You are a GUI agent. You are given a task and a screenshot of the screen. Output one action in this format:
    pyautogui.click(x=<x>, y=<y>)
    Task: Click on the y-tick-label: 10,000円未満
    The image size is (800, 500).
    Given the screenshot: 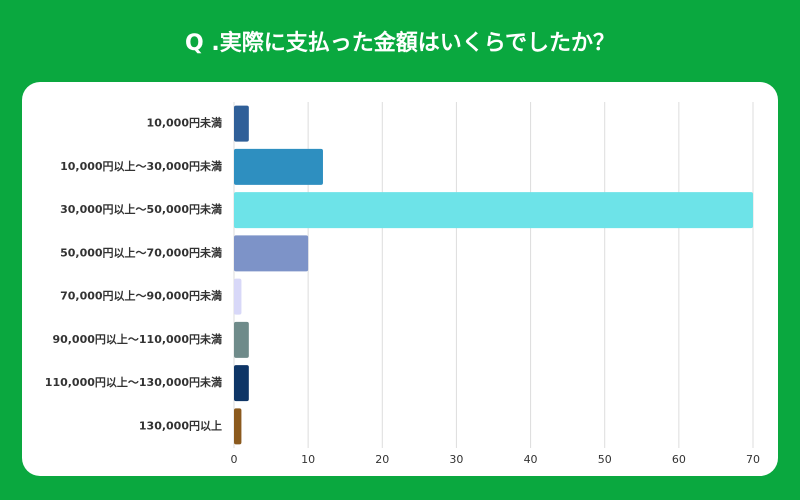 What is the action you would take?
    pyautogui.click(x=184, y=123)
    